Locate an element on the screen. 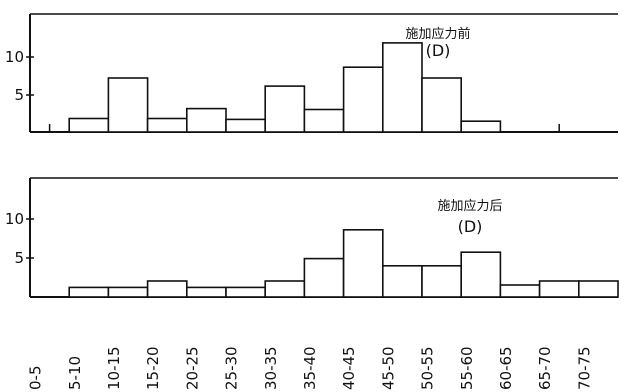  x-category-label: 50-55 is located at coordinates (428, 368).